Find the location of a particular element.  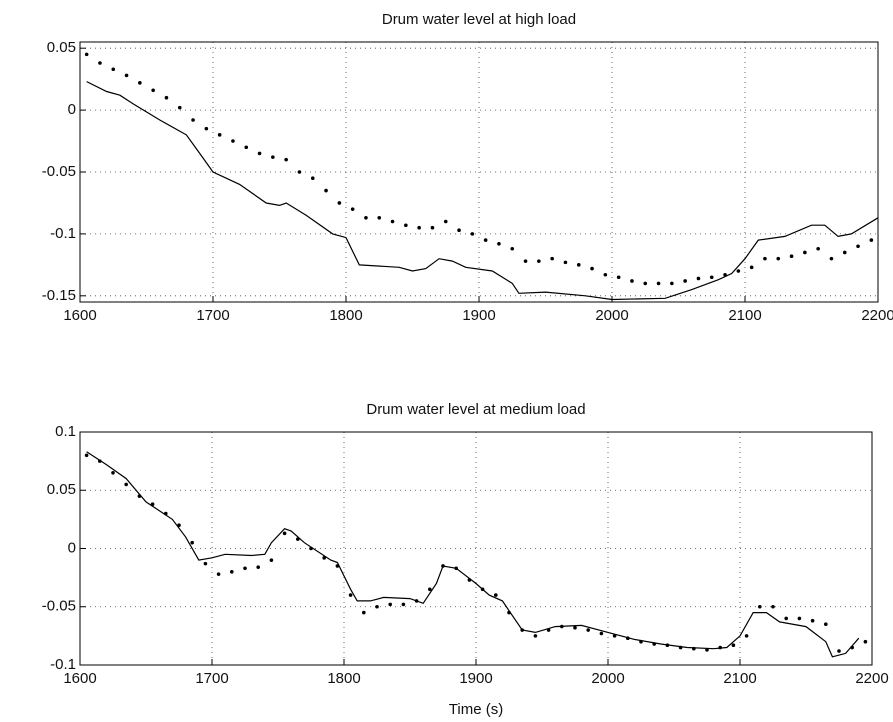

chart-title: Drum water level at medium load is located at coordinates (475, 409).